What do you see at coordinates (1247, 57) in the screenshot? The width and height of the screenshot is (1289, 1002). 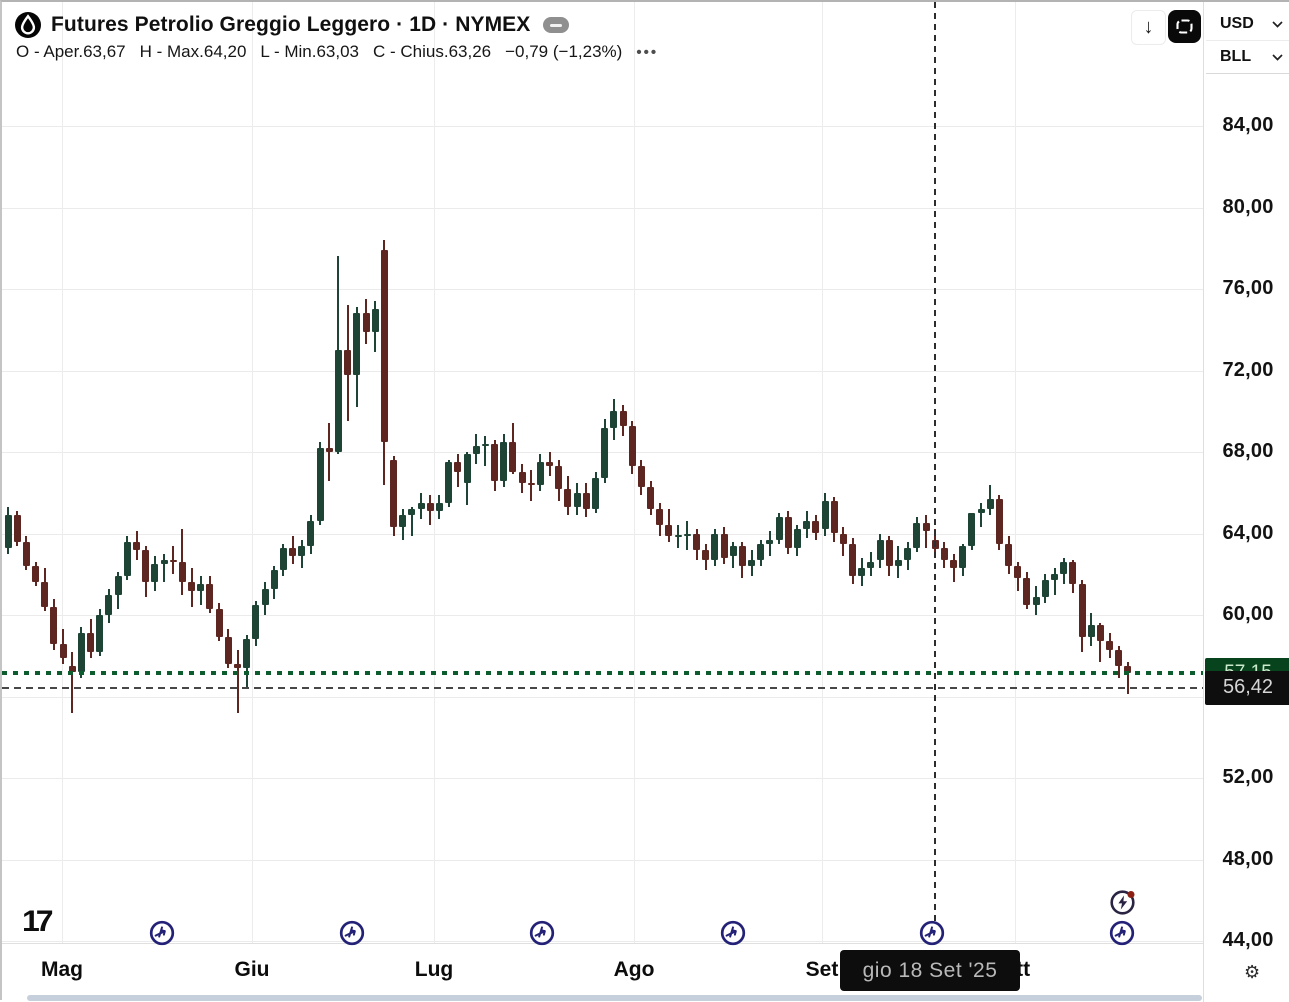 I see `unit-dropdown: BLL` at bounding box center [1247, 57].